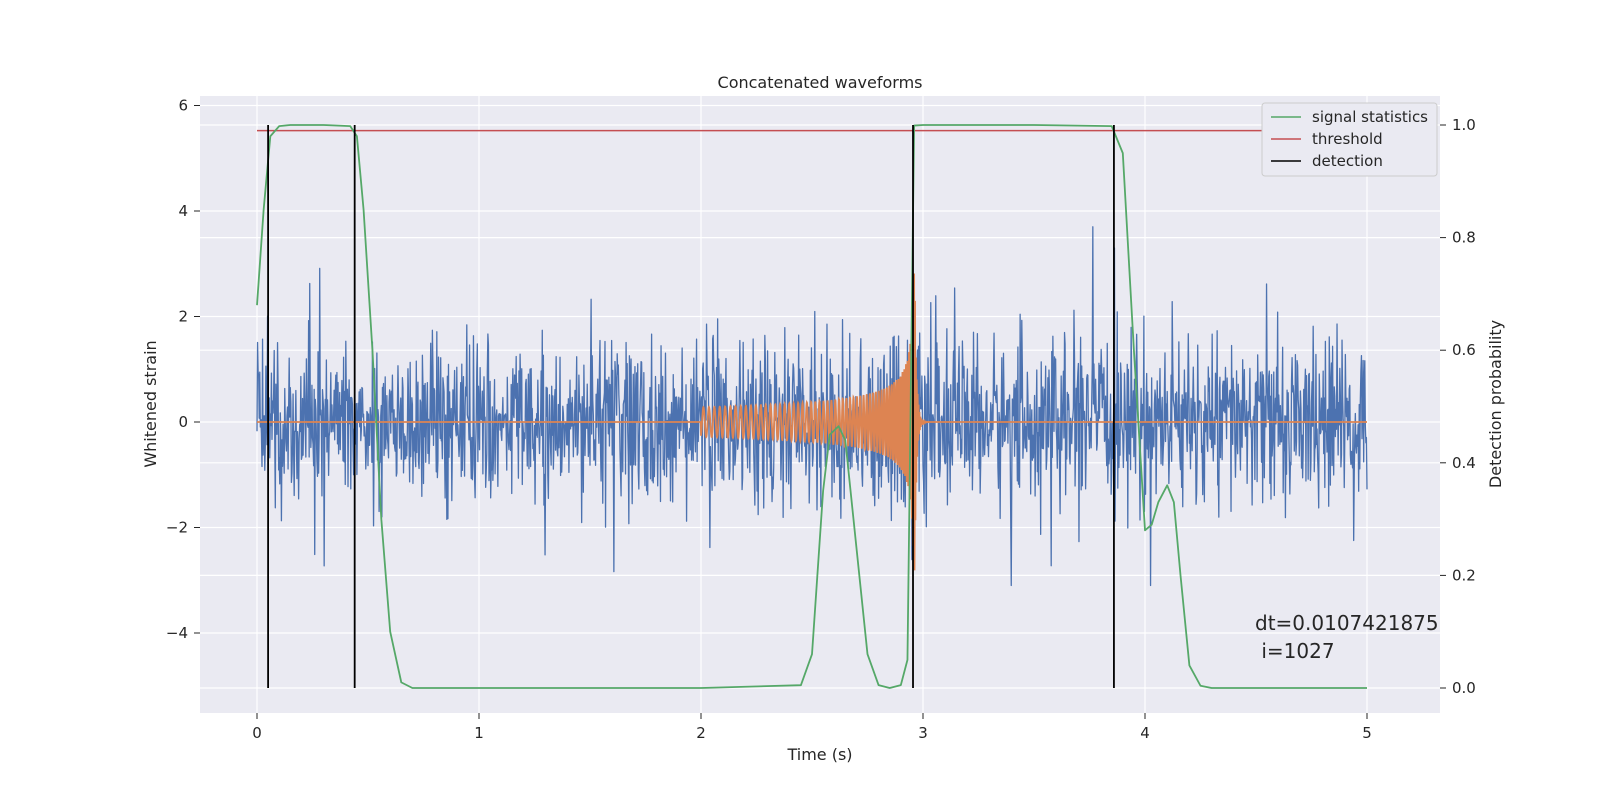  I want to click on y-tick-label: 4, so click(183, 211).